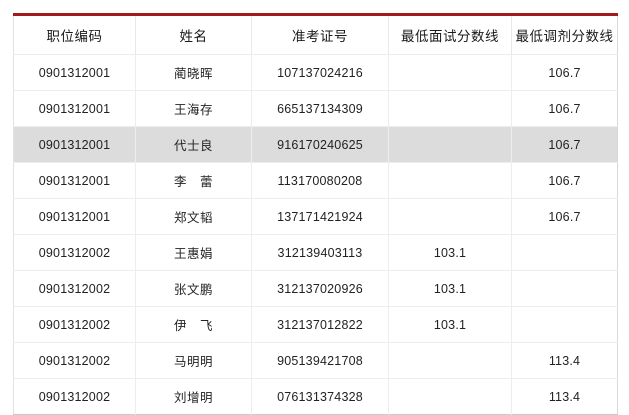 The image size is (629, 415). I want to click on table-row: 0901312001 王海存 665137134309 106.7, so click(315, 108).